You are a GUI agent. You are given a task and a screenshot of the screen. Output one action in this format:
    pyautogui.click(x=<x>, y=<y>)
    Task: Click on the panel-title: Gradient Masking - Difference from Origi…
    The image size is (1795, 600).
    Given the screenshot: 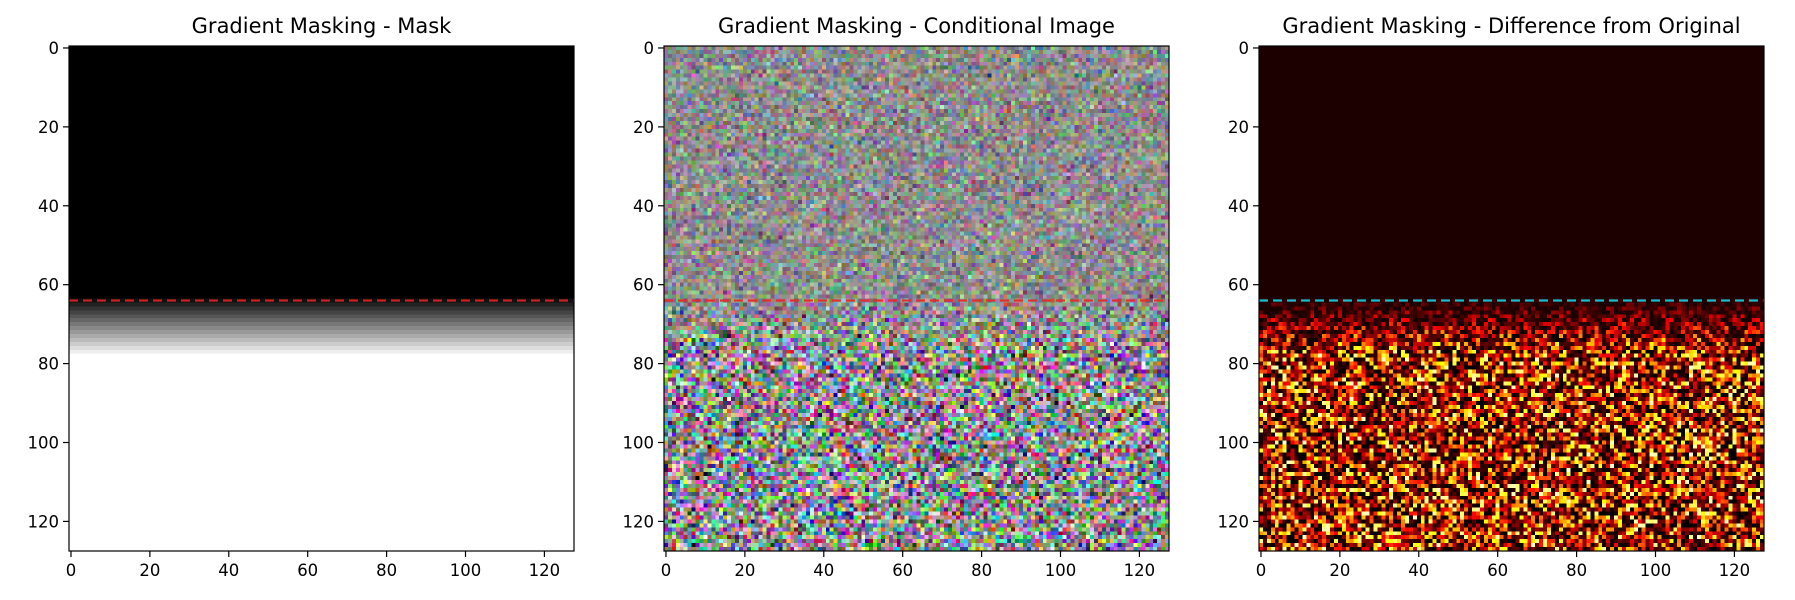 What is the action you would take?
    pyautogui.click(x=1511, y=26)
    